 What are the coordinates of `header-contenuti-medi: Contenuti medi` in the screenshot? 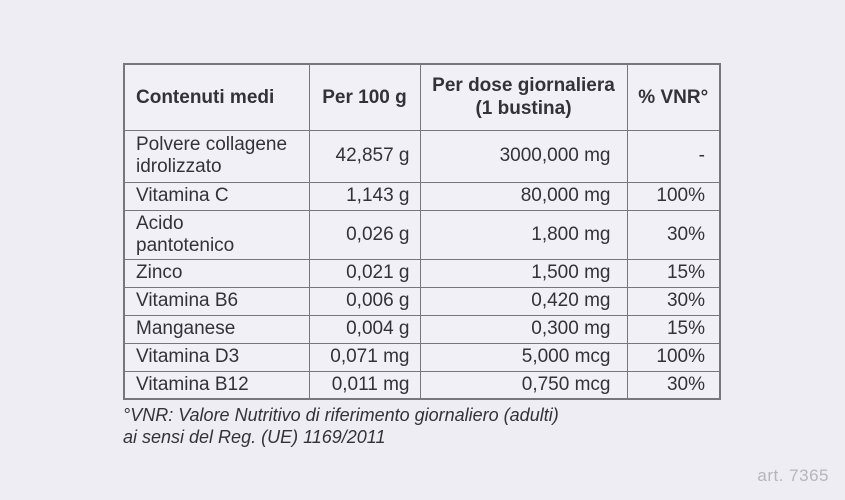 It's located at (216, 97).